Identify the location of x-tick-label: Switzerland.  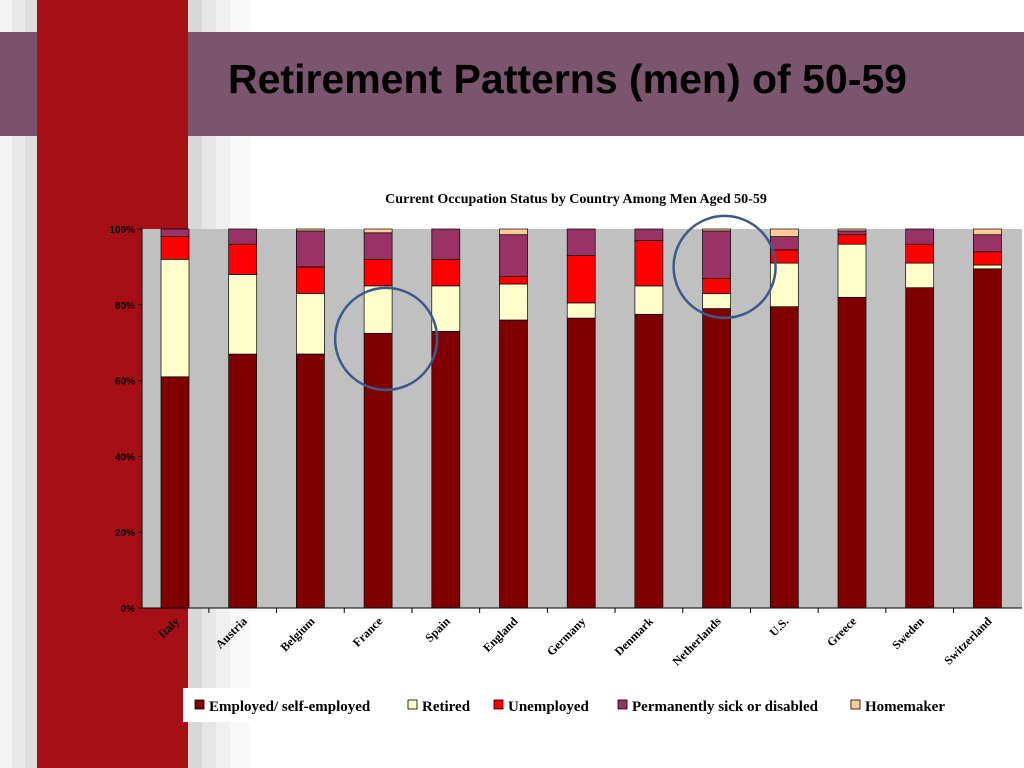
(967, 640).